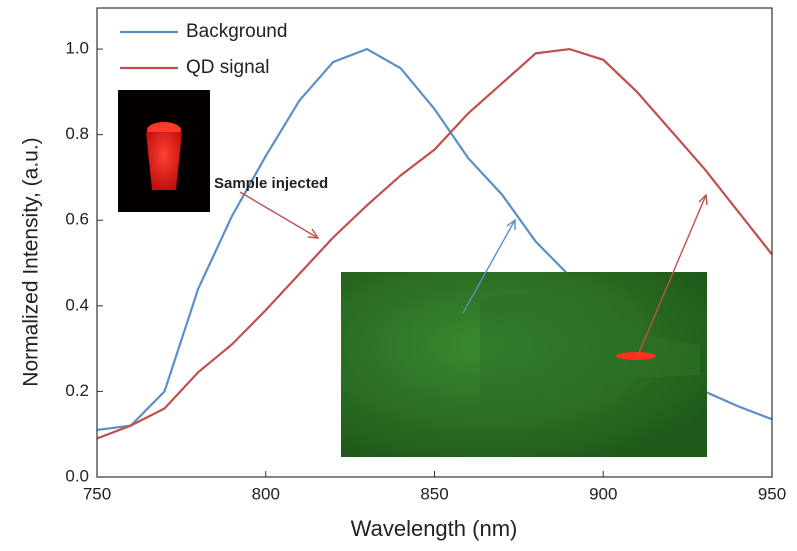 This screenshot has width=797, height=551. Describe the element at coordinates (236, 31) in the screenshot. I see `legend-label: Background` at that location.